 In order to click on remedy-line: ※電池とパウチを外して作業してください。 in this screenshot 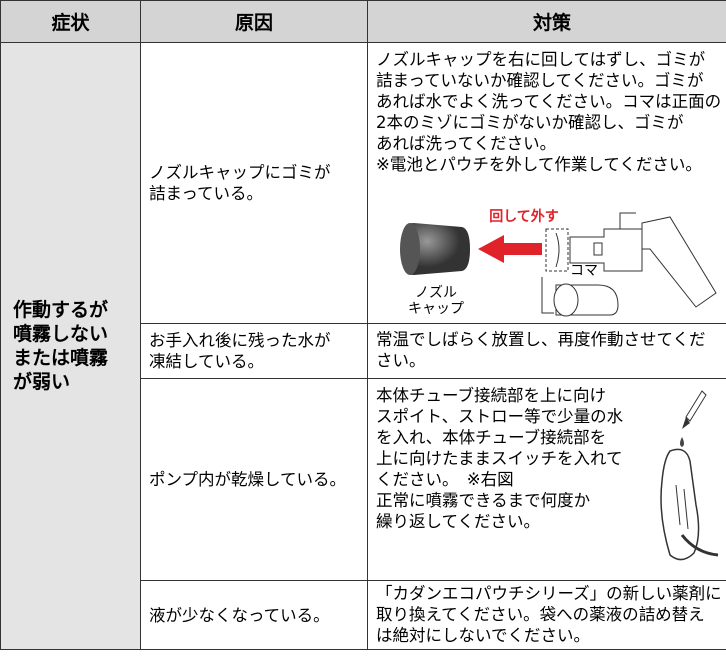, I will do `click(539, 164)`.